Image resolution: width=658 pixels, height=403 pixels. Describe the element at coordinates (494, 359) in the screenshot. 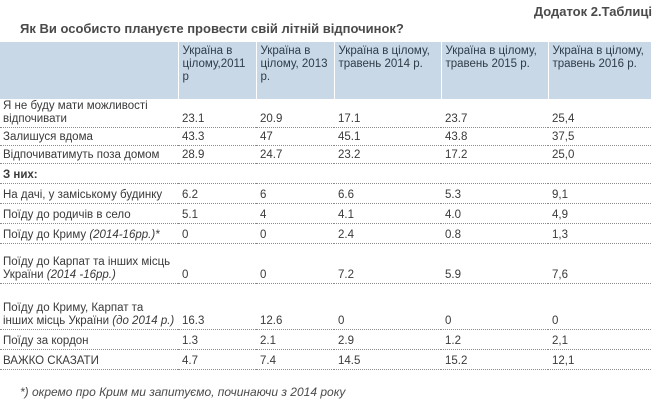

I see `cell-value: 15.2` at that location.